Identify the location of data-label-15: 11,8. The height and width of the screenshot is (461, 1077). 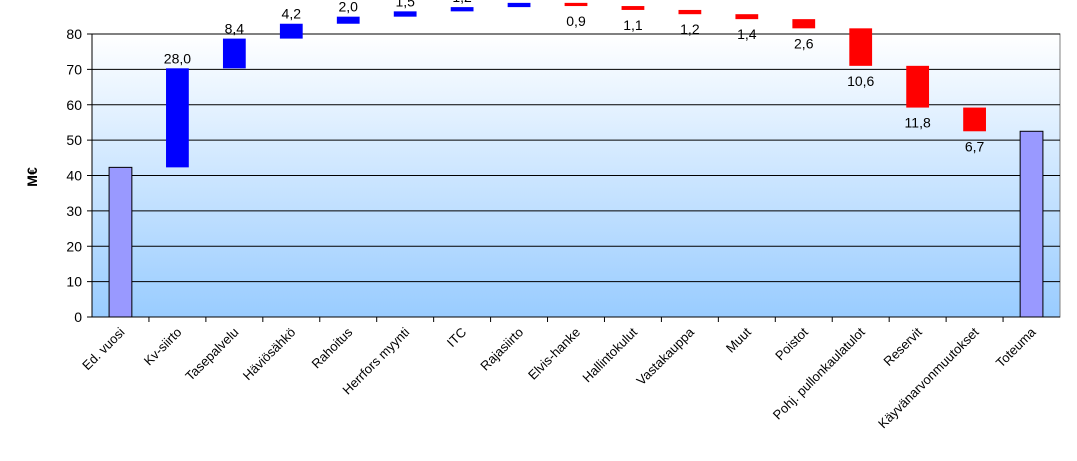
(918, 123).